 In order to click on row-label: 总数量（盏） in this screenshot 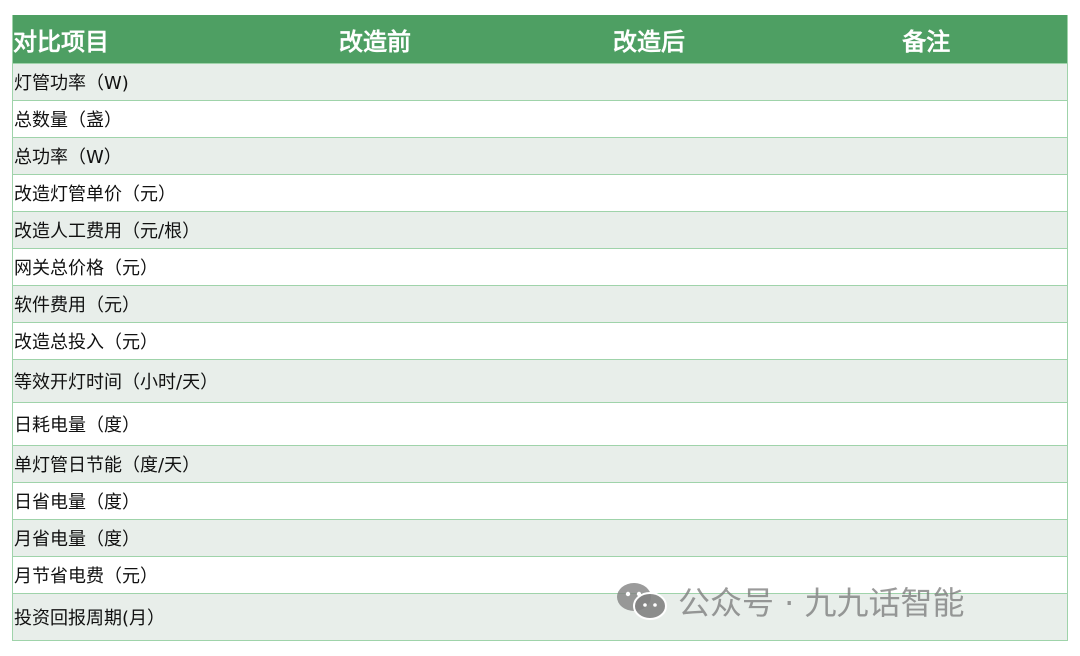, I will do `click(125, 119)`.